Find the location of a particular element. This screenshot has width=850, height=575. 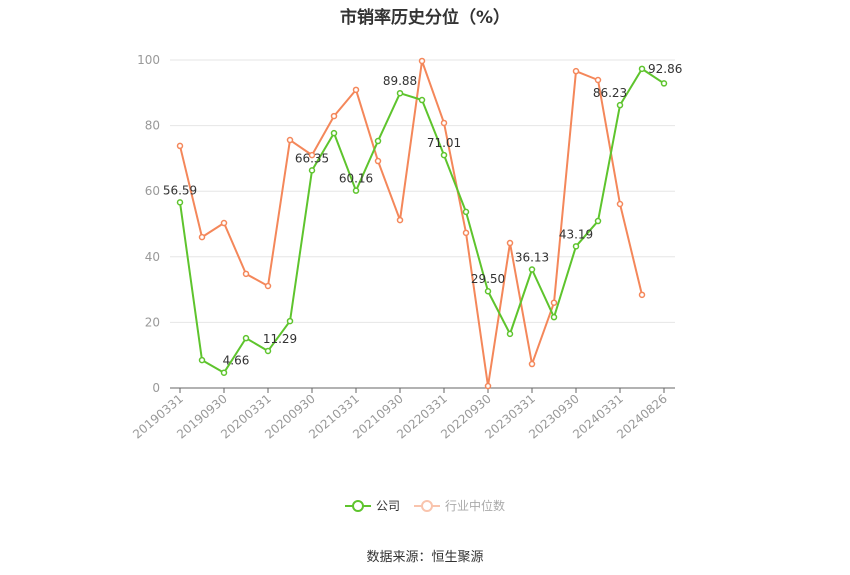

data-label: 86.23 is located at coordinates (610, 93).